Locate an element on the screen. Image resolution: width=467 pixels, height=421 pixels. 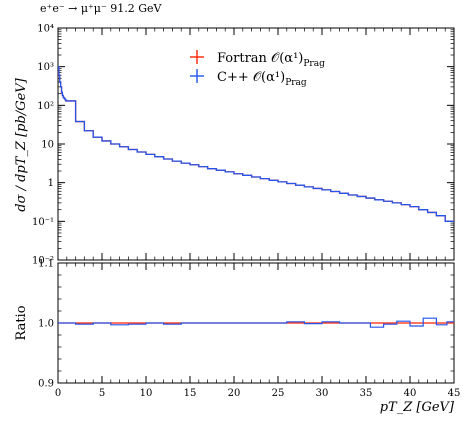
y-tick-label-main: 10⁴ is located at coordinates (45, 29).